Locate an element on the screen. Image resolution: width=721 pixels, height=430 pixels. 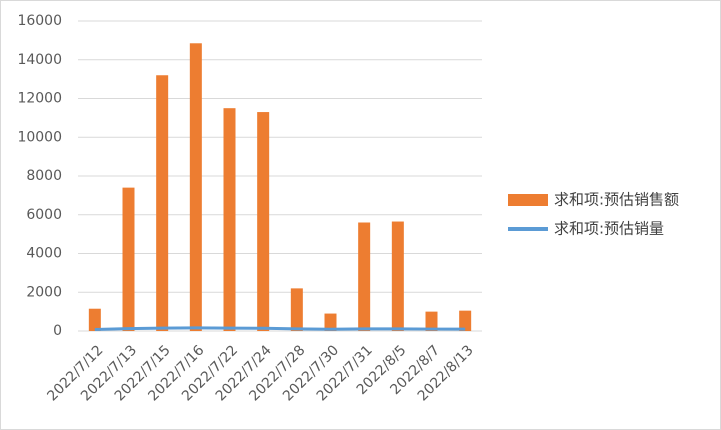
y-tick-label: 4000 is located at coordinates (44, 254).